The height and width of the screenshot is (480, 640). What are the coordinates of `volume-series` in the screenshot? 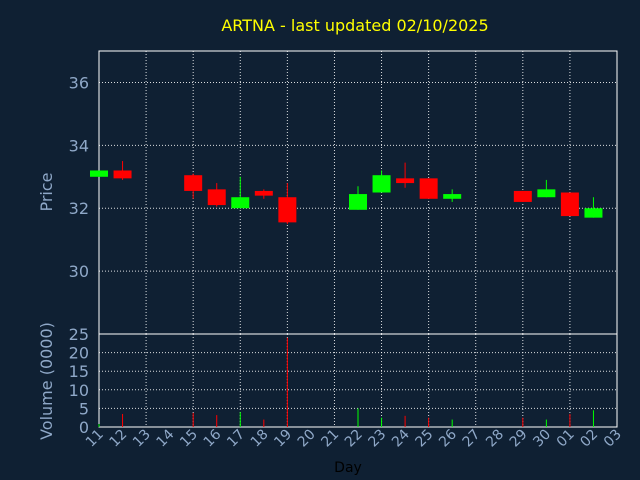 It's located at (346, 382).